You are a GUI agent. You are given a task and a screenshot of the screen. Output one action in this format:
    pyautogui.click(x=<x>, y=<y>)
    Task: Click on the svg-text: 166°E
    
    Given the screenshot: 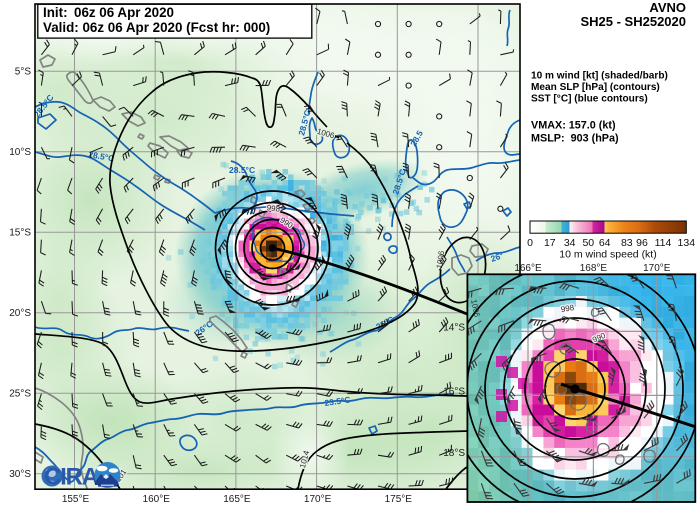 What is the action you would take?
    pyautogui.click(x=528, y=268)
    